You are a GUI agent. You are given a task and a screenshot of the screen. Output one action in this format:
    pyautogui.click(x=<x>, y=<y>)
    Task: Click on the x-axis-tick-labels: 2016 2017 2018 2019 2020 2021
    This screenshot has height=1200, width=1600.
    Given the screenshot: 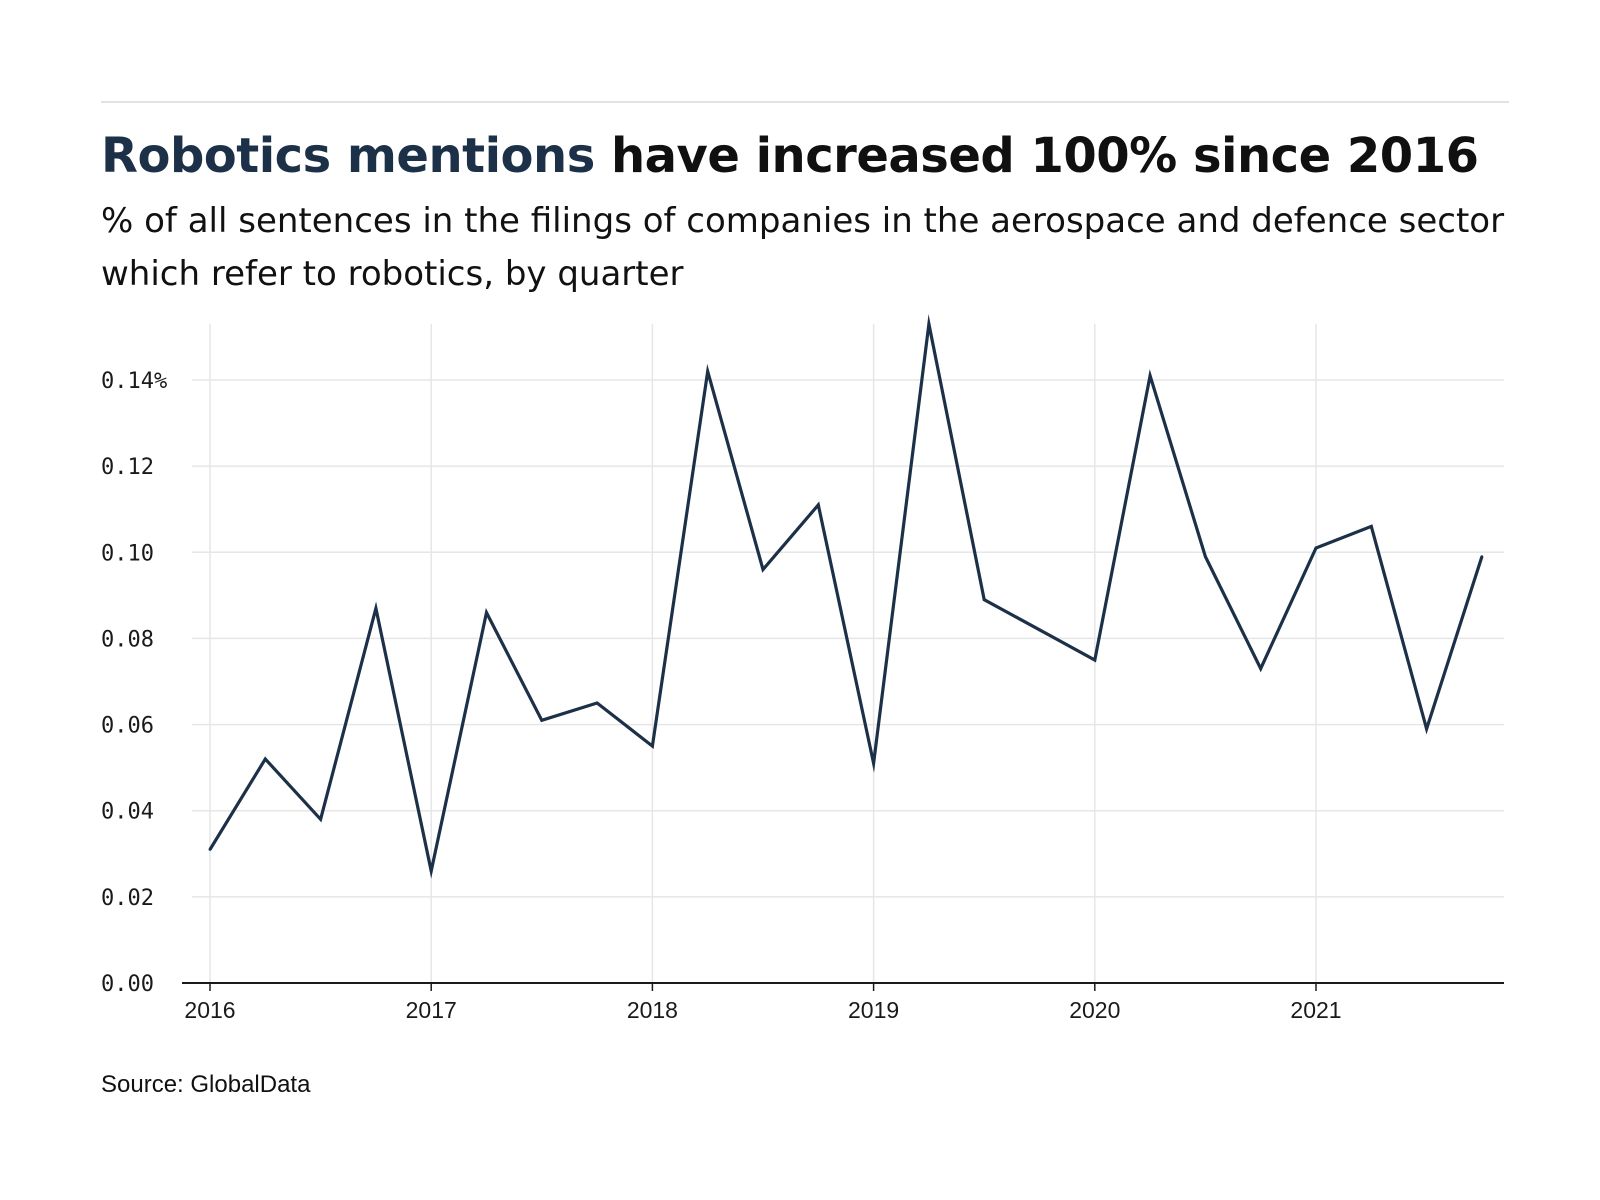 What is the action you would take?
    pyautogui.click(x=762, y=1010)
    